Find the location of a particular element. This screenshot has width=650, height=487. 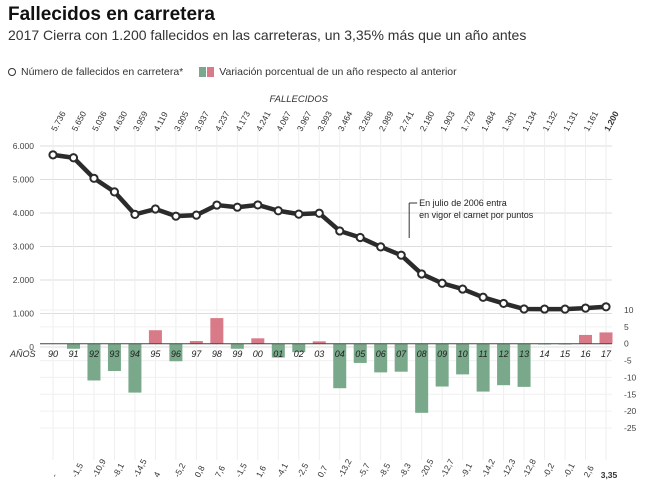

legend-positive-swatch-icon is located at coordinates (211, 72).